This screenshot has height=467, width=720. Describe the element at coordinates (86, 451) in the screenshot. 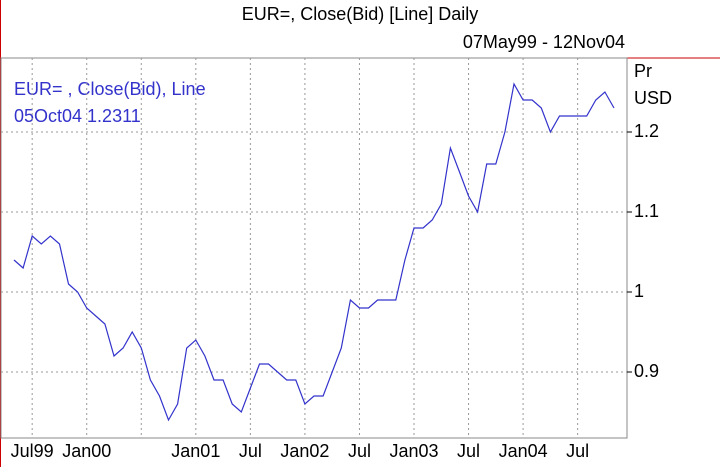

I see `x-tick-label: Jan00` at that location.